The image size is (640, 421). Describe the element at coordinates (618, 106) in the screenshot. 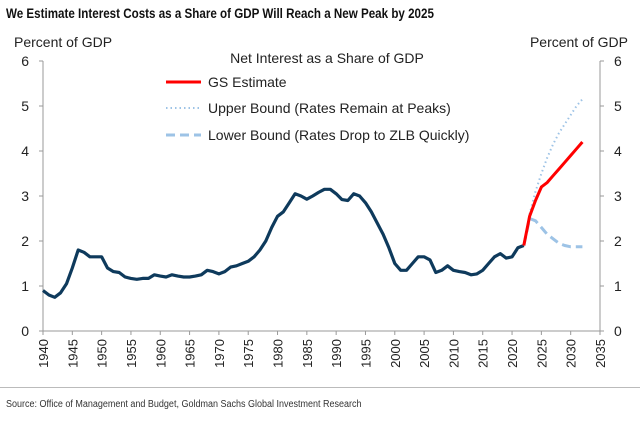

I see `y-tick-label-right: 5` at that location.